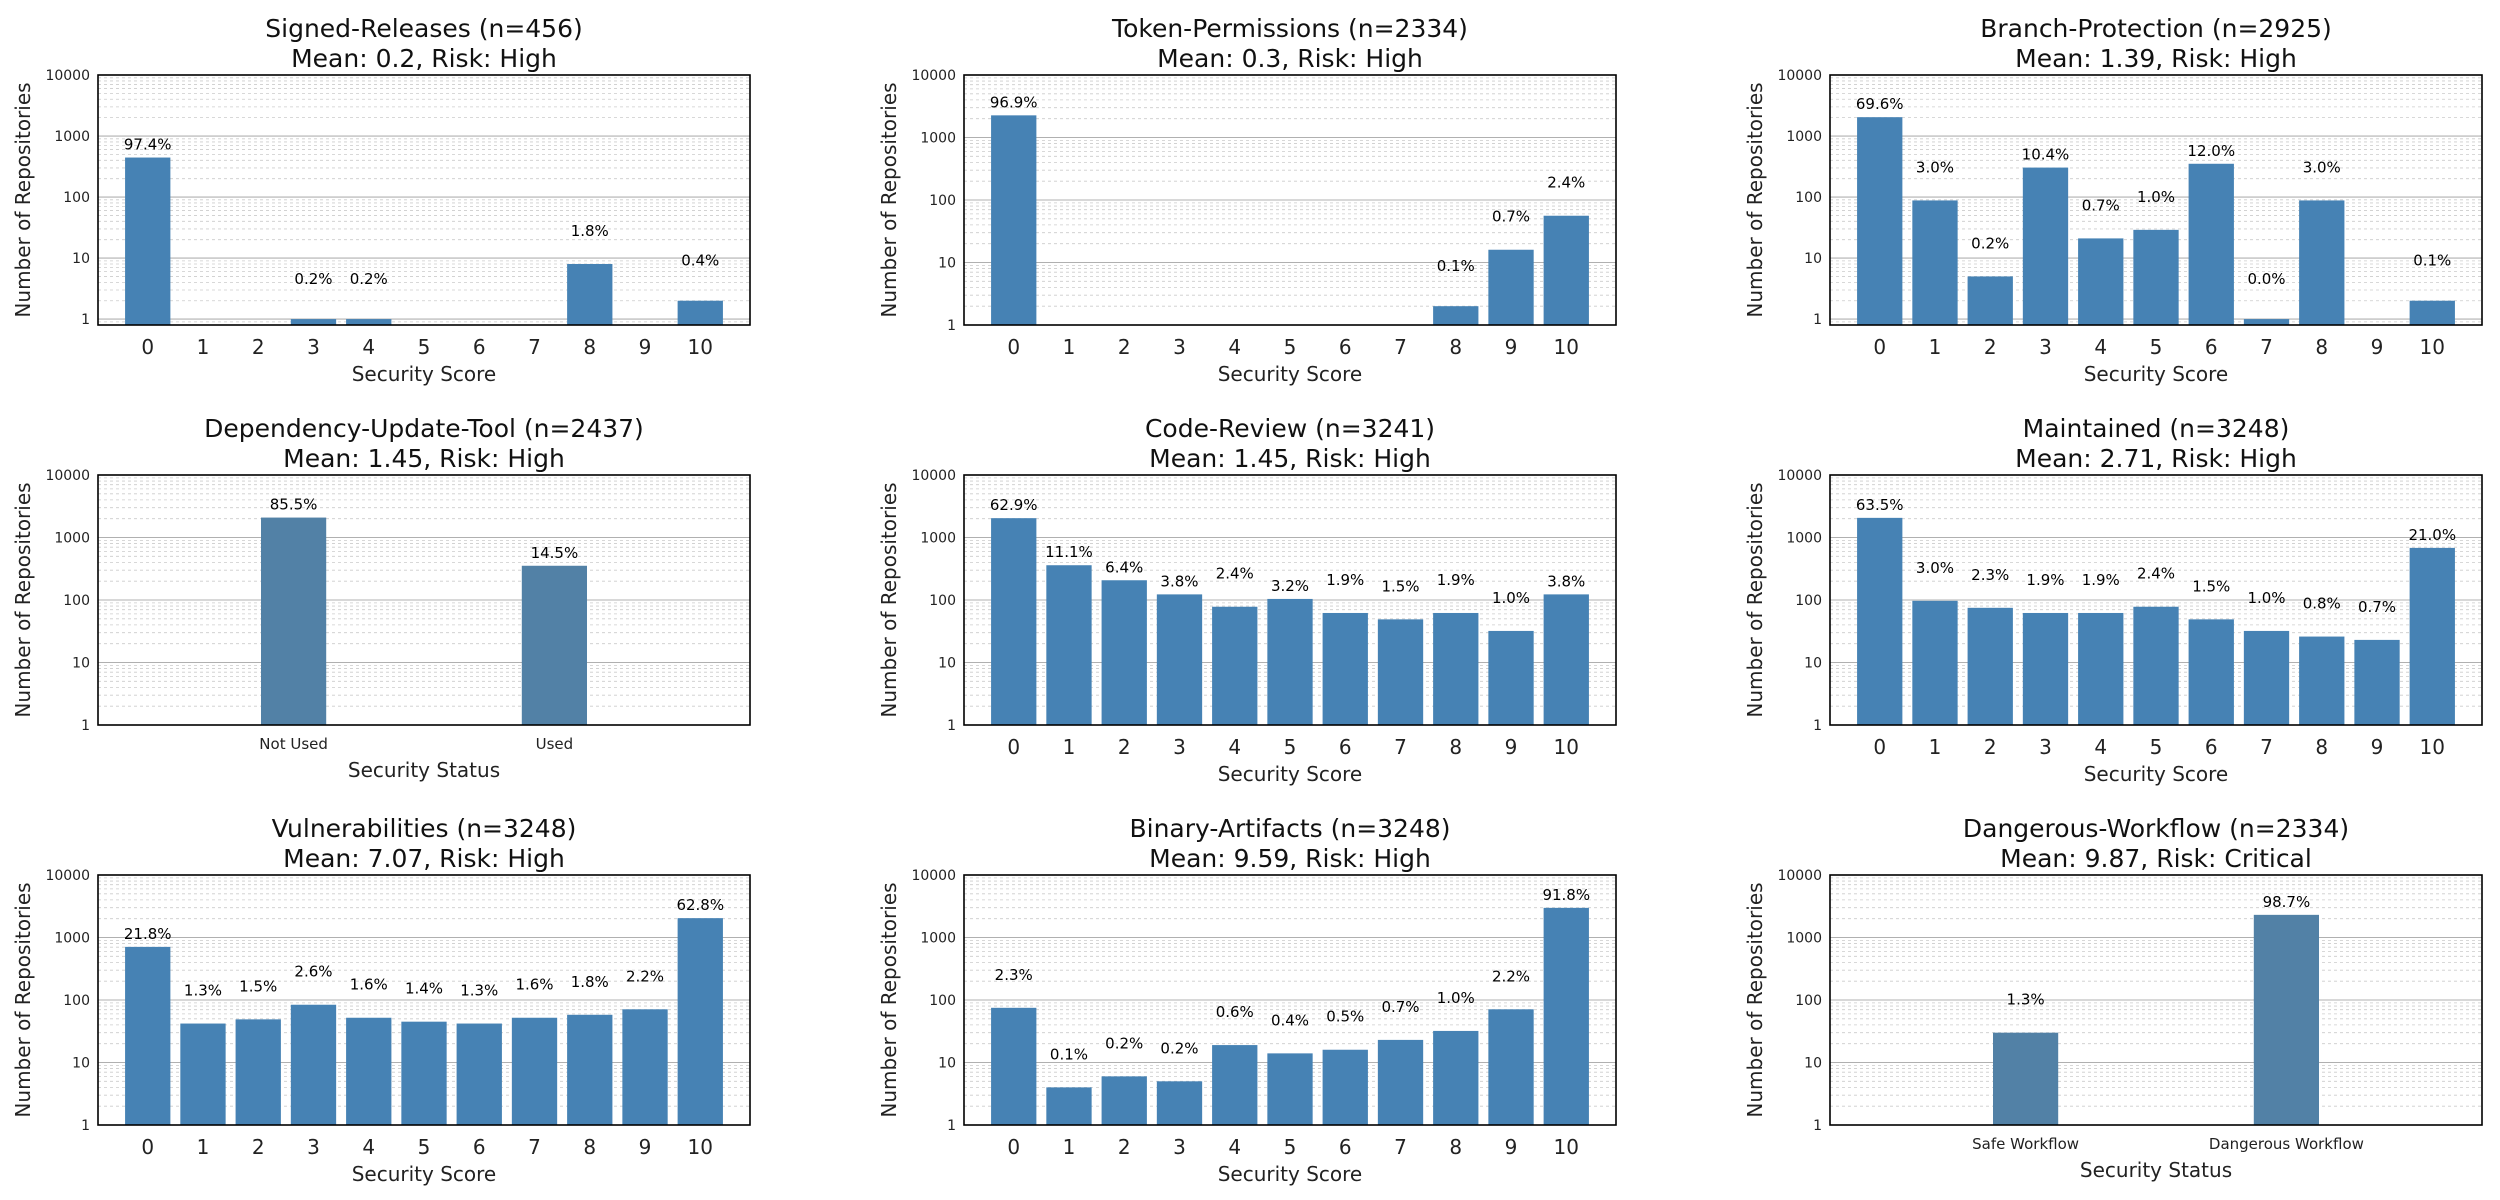 This screenshot has height=1200, width=2500. I want to click on data-label: 3.0%, so click(2322, 167).